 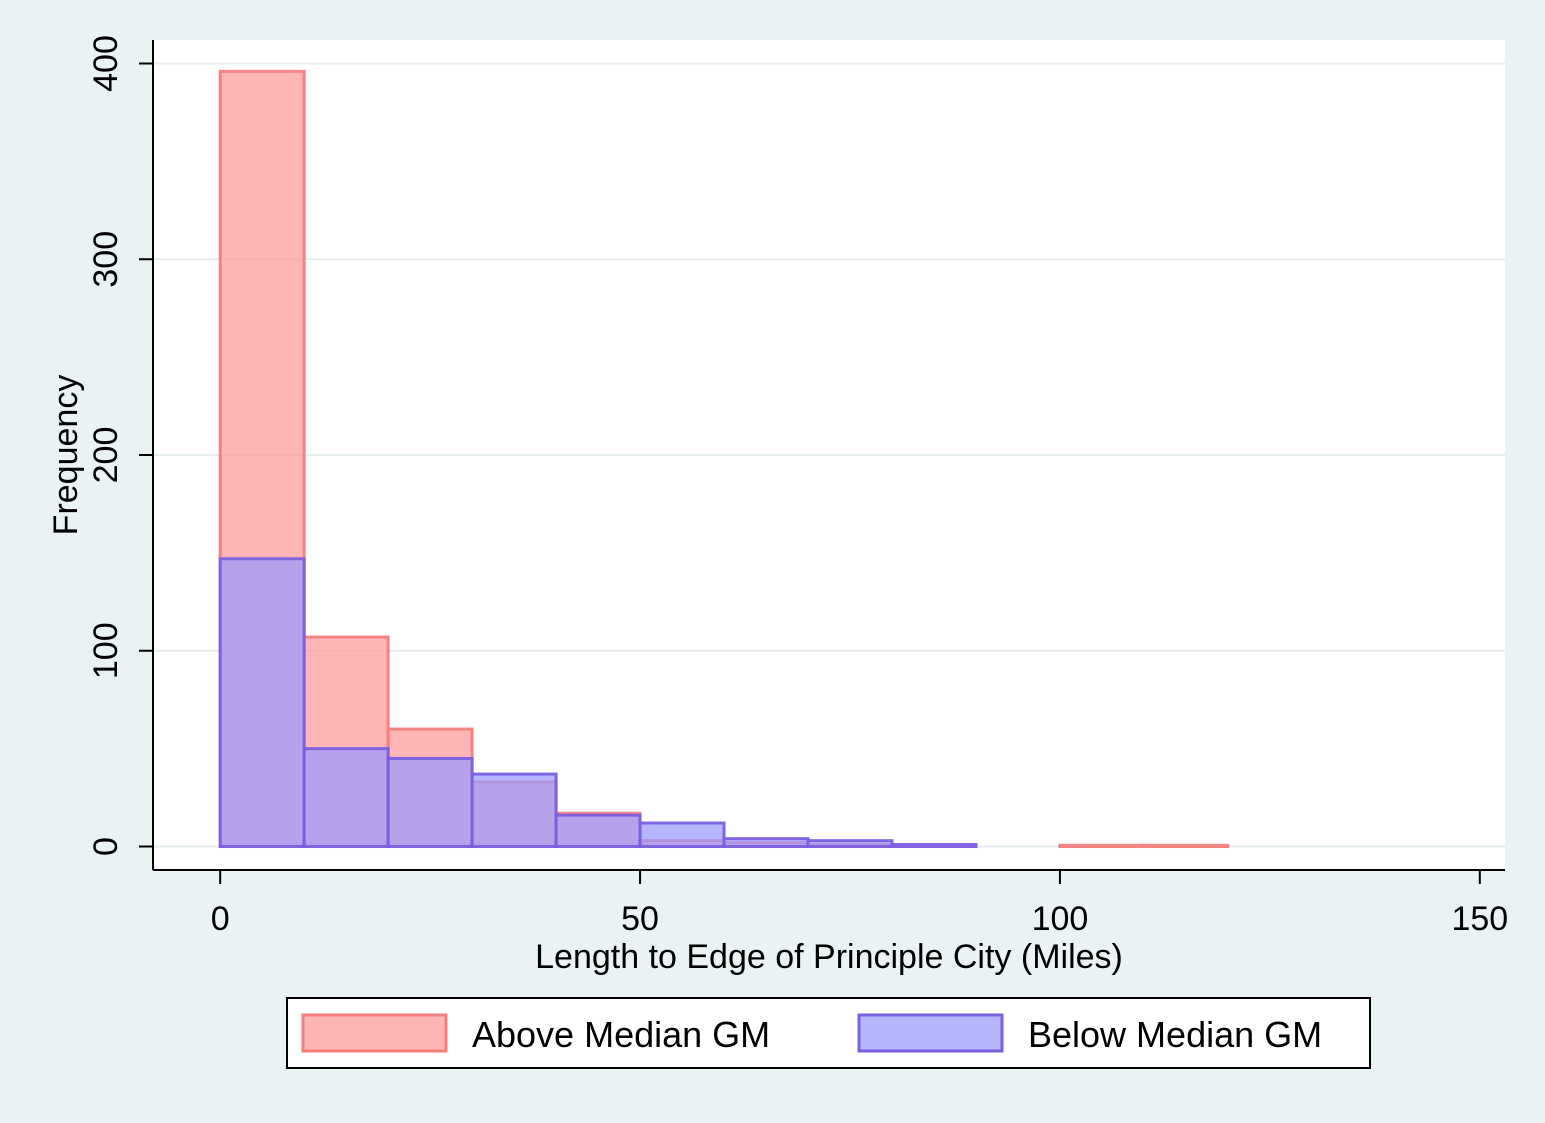 I want to click on y-tick-label-200: 200, so click(x=106, y=455).